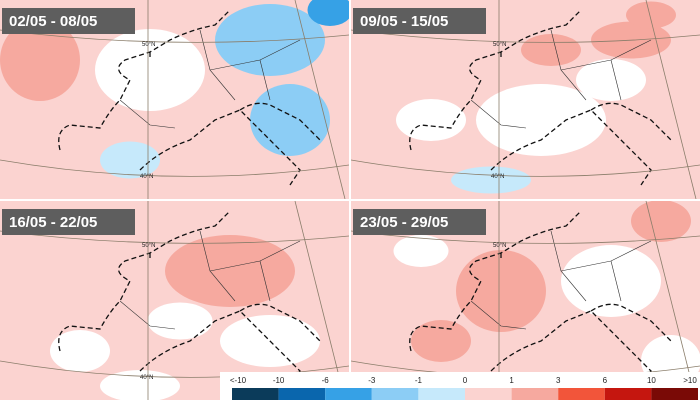 The image size is (700, 400). What do you see at coordinates (372, 380) in the screenshot?
I see `legend-label: -3` at bounding box center [372, 380].